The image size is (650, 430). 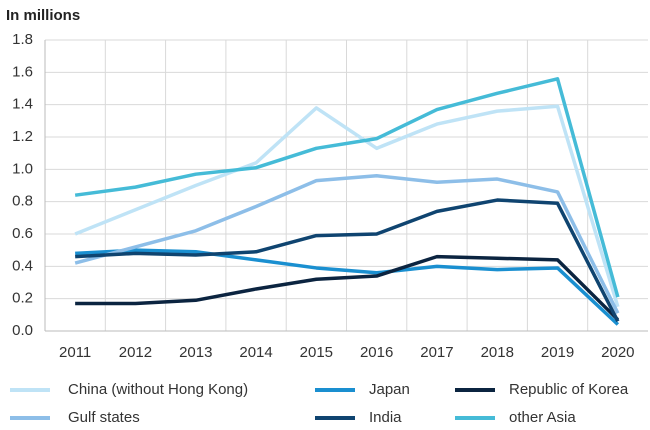 I want to click on x-tick-label: 2011, so click(x=75, y=352).